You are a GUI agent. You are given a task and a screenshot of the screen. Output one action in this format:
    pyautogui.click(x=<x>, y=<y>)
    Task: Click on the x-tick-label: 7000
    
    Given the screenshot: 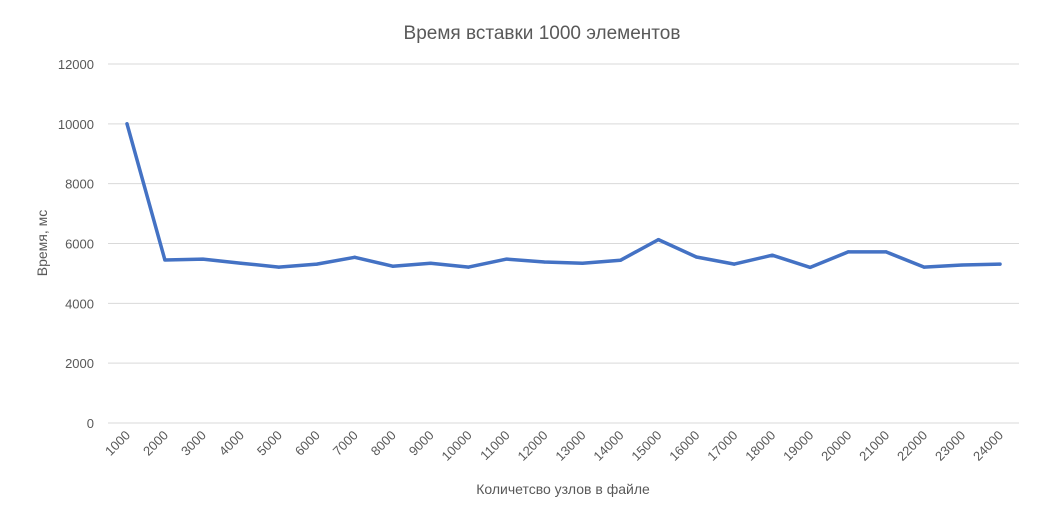 What is the action you would take?
    pyautogui.click(x=345, y=443)
    